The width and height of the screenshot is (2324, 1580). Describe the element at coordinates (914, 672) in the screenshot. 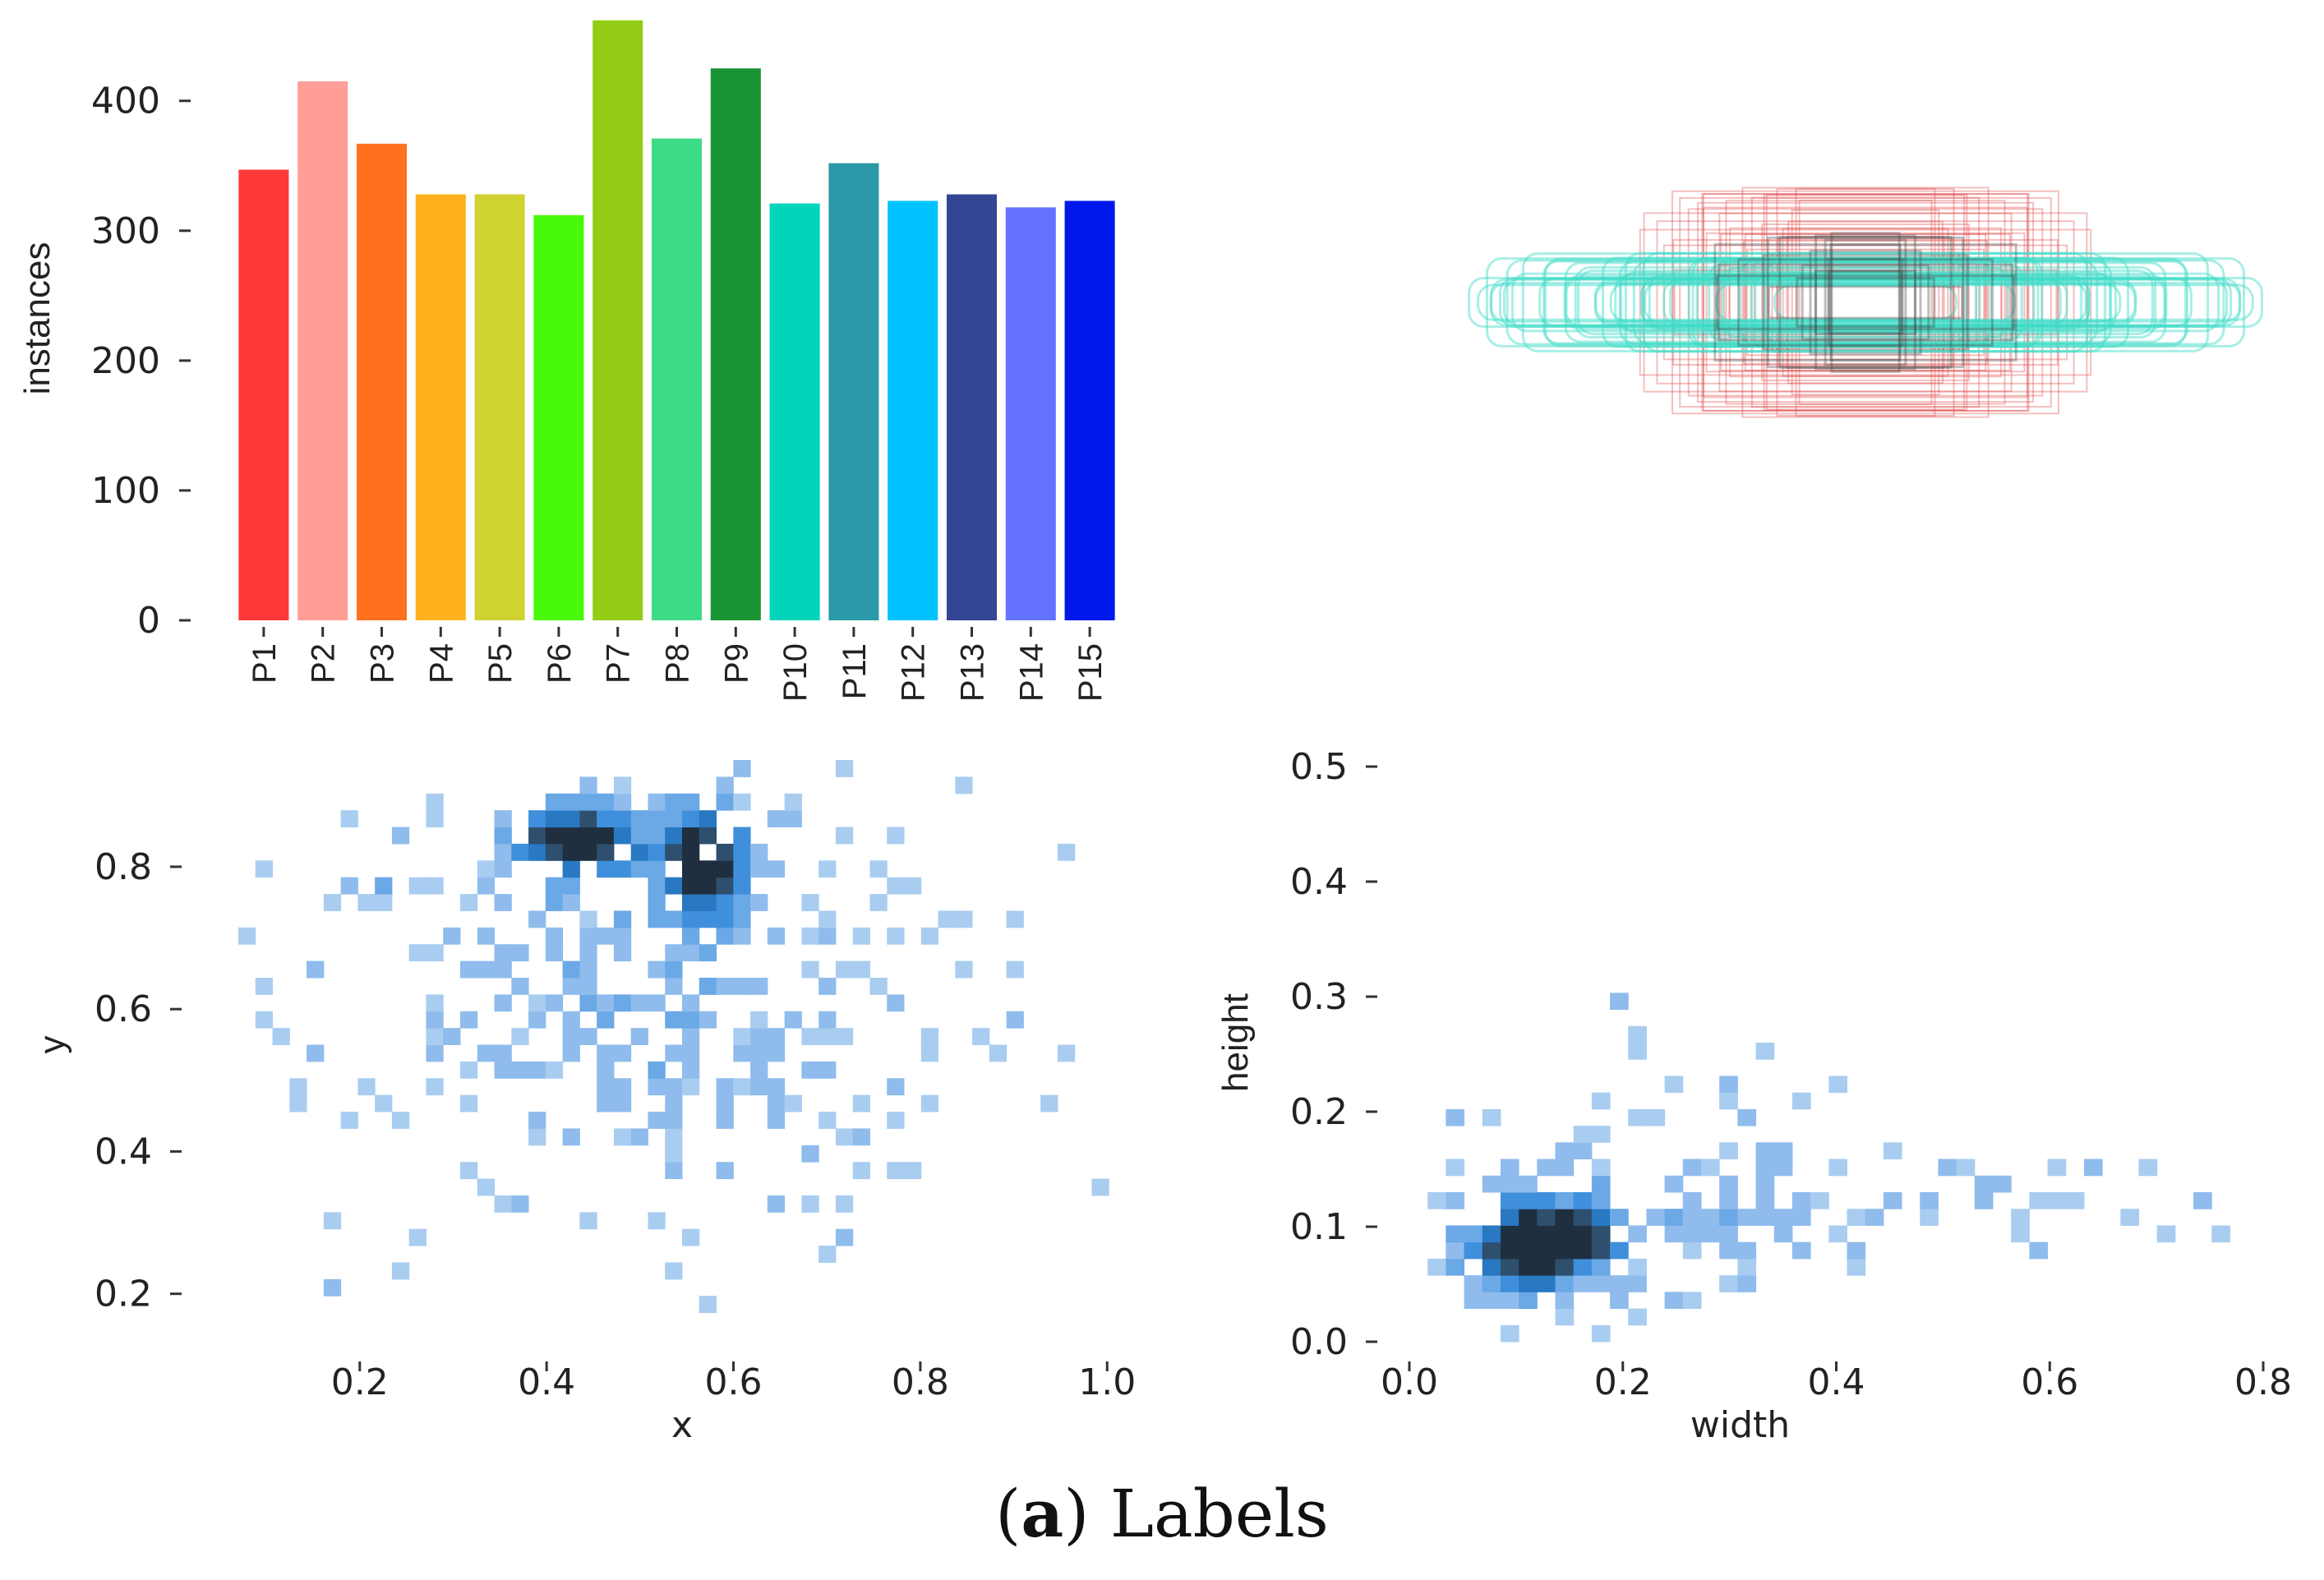

I see `bar-xtick-label: P12` at that location.